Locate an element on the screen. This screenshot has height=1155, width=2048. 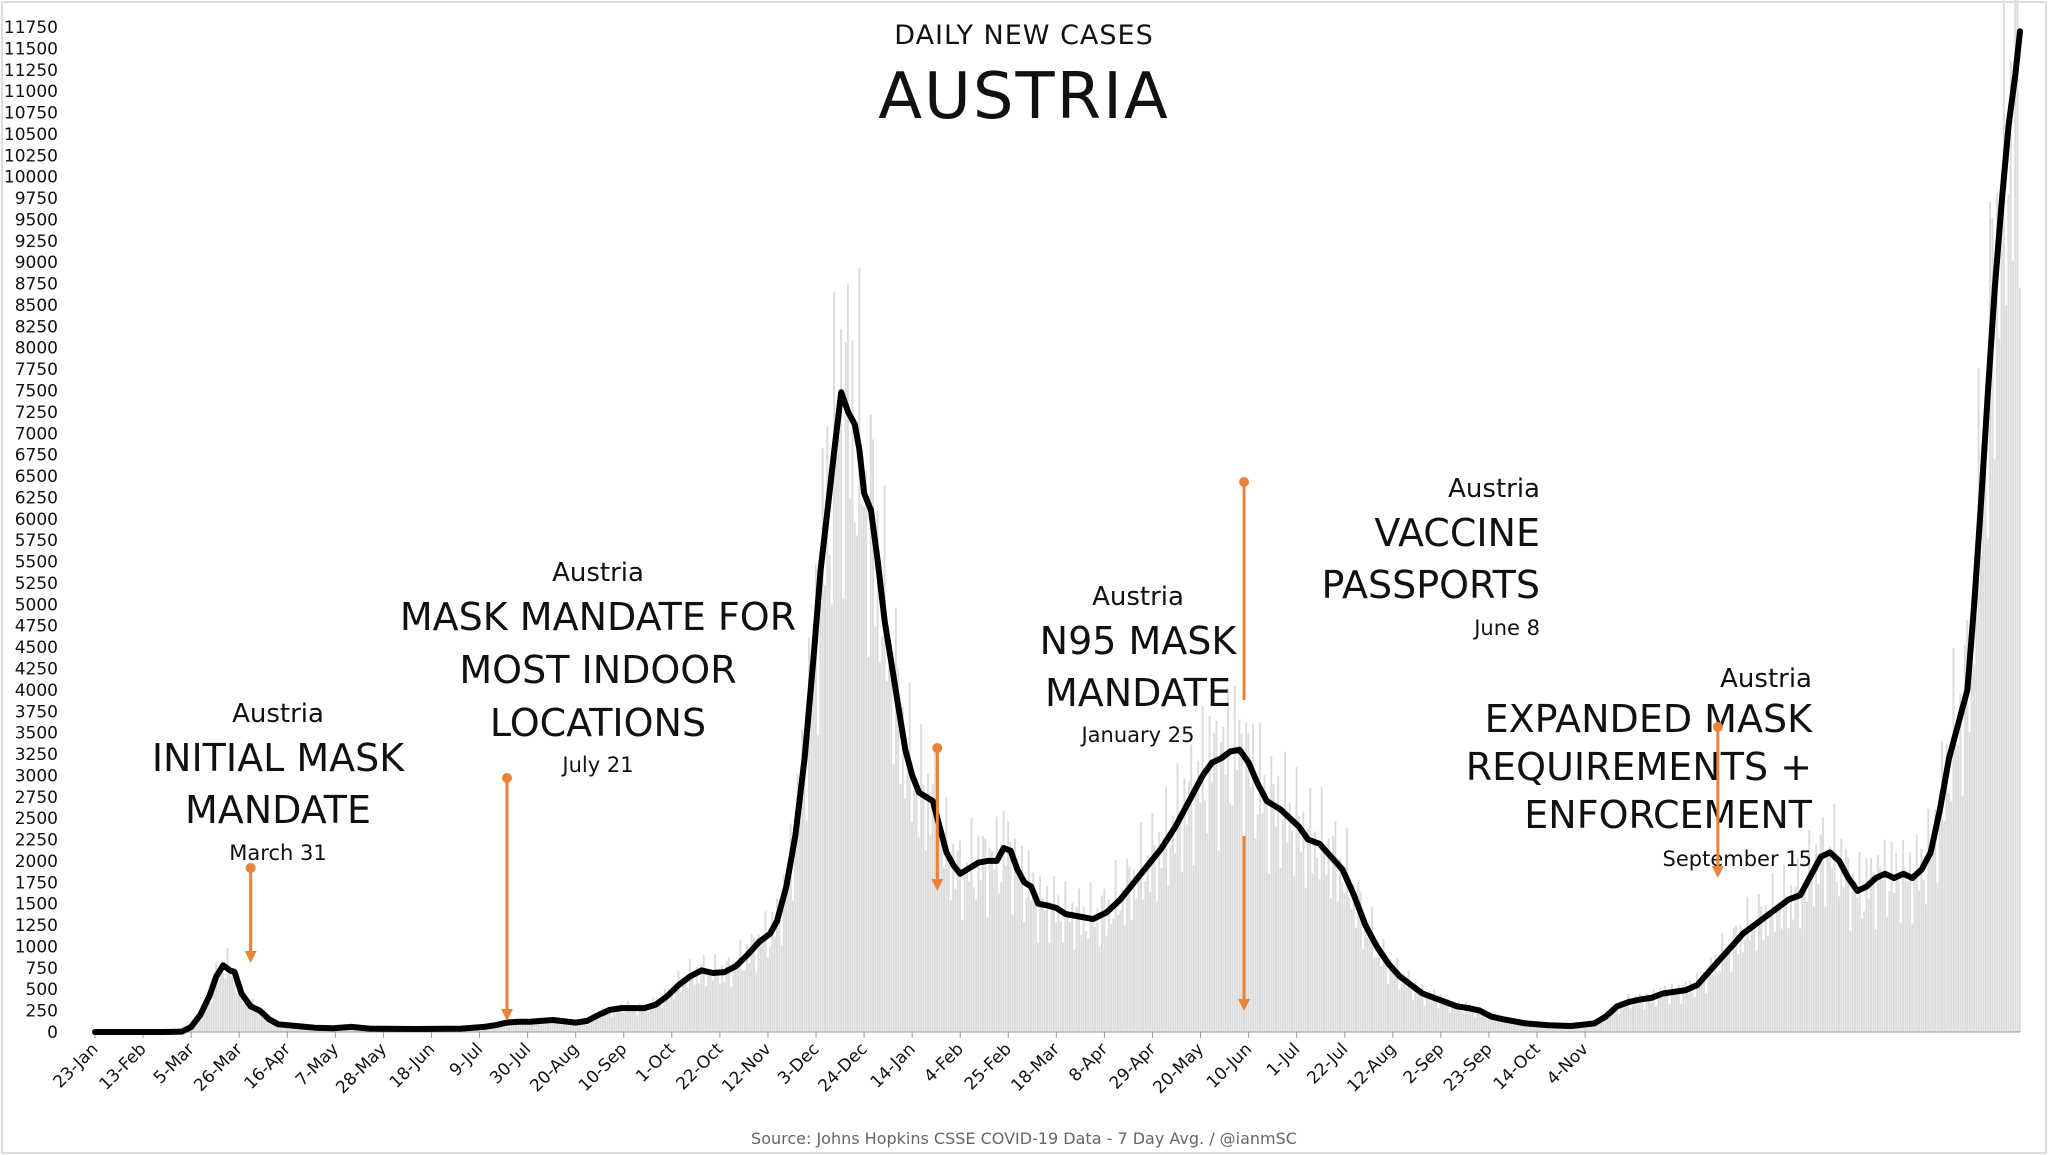
y-tick-label: 5750 is located at coordinates (36, 541).